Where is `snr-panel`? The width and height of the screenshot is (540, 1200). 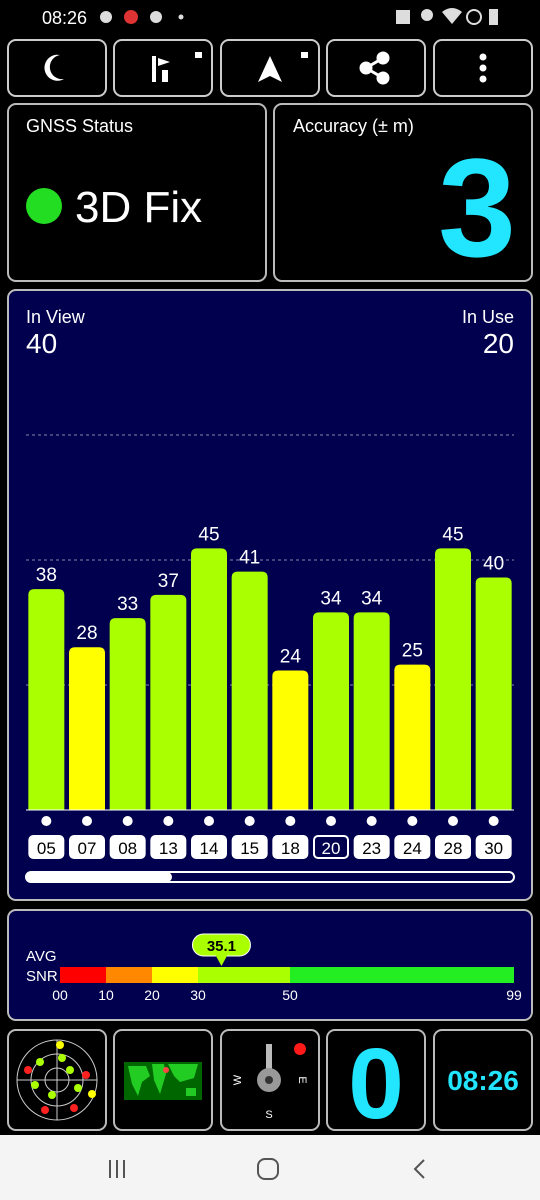
snr-panel is located at coordinates (270, 965).